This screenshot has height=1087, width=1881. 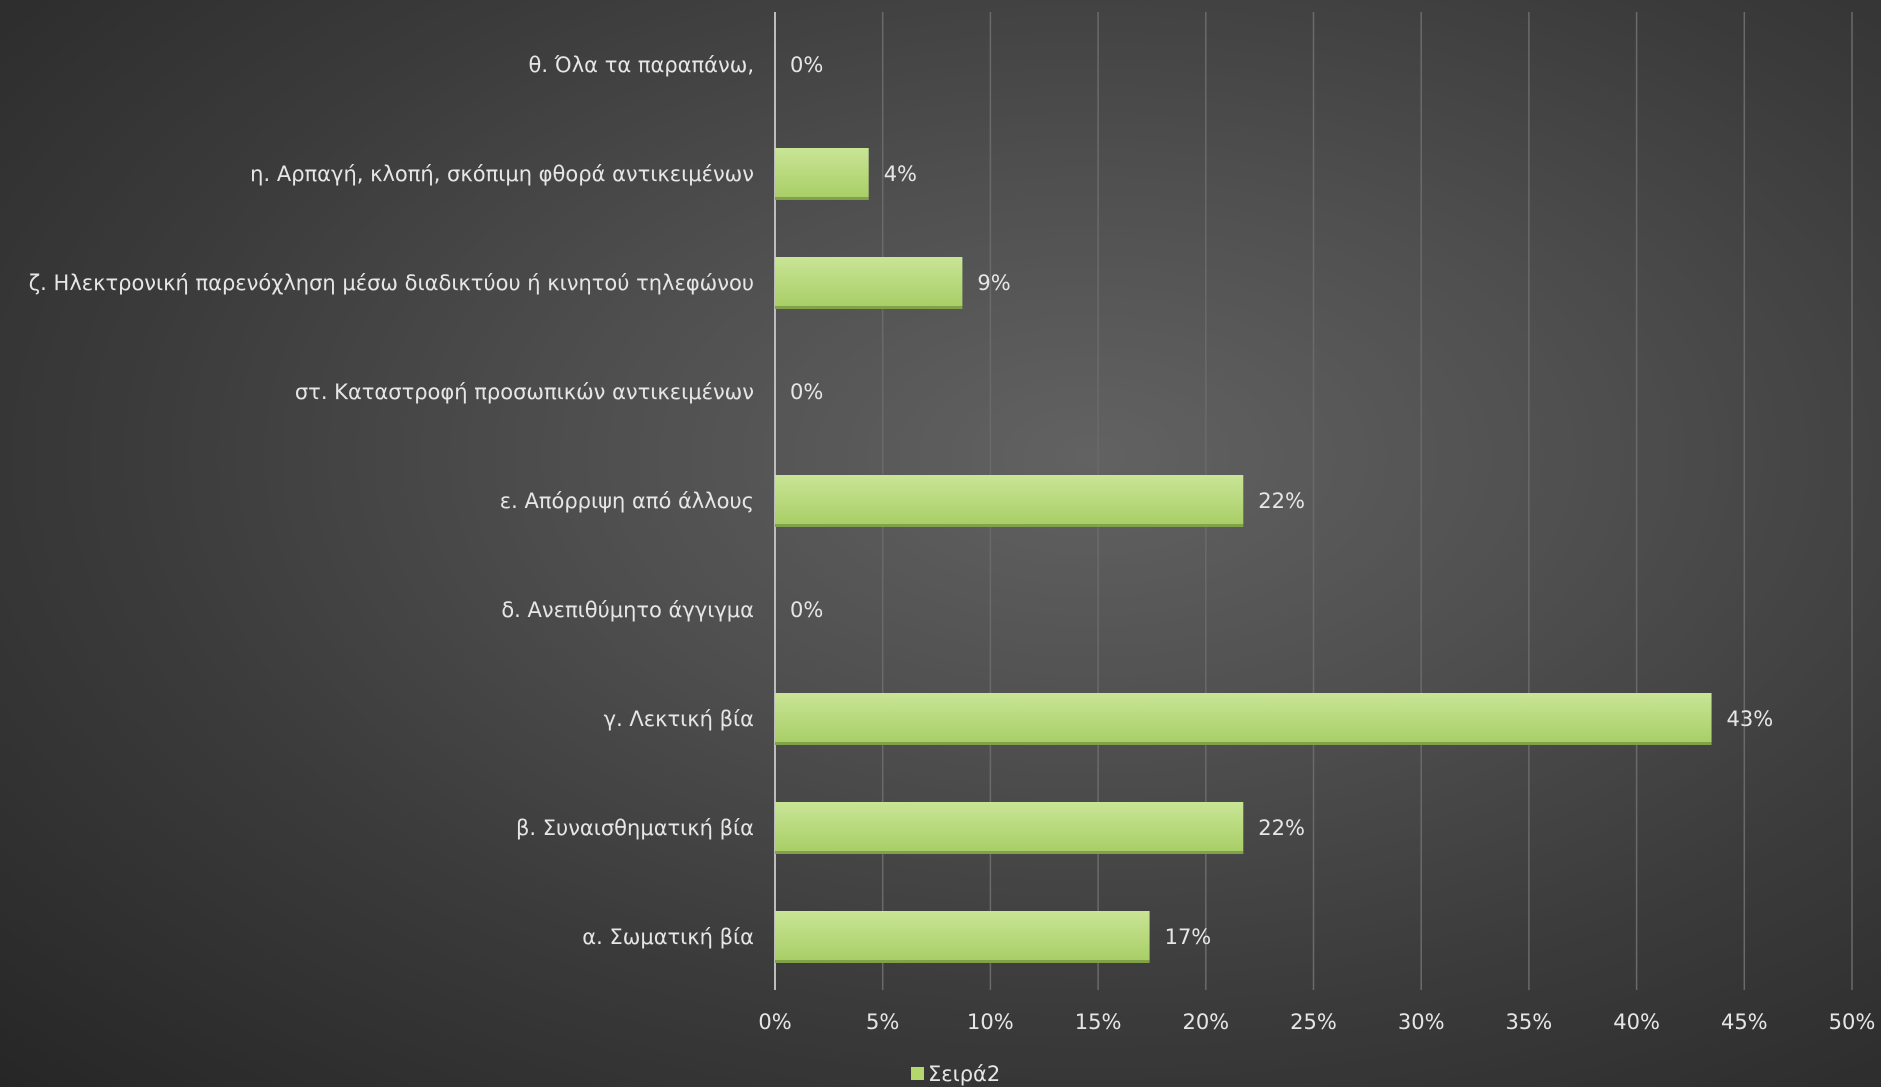 What do you see at coordinates (1098, 1022) in the screenshot?
I see `x-tick-label: 15%` at bounding box center [1098, 1022].